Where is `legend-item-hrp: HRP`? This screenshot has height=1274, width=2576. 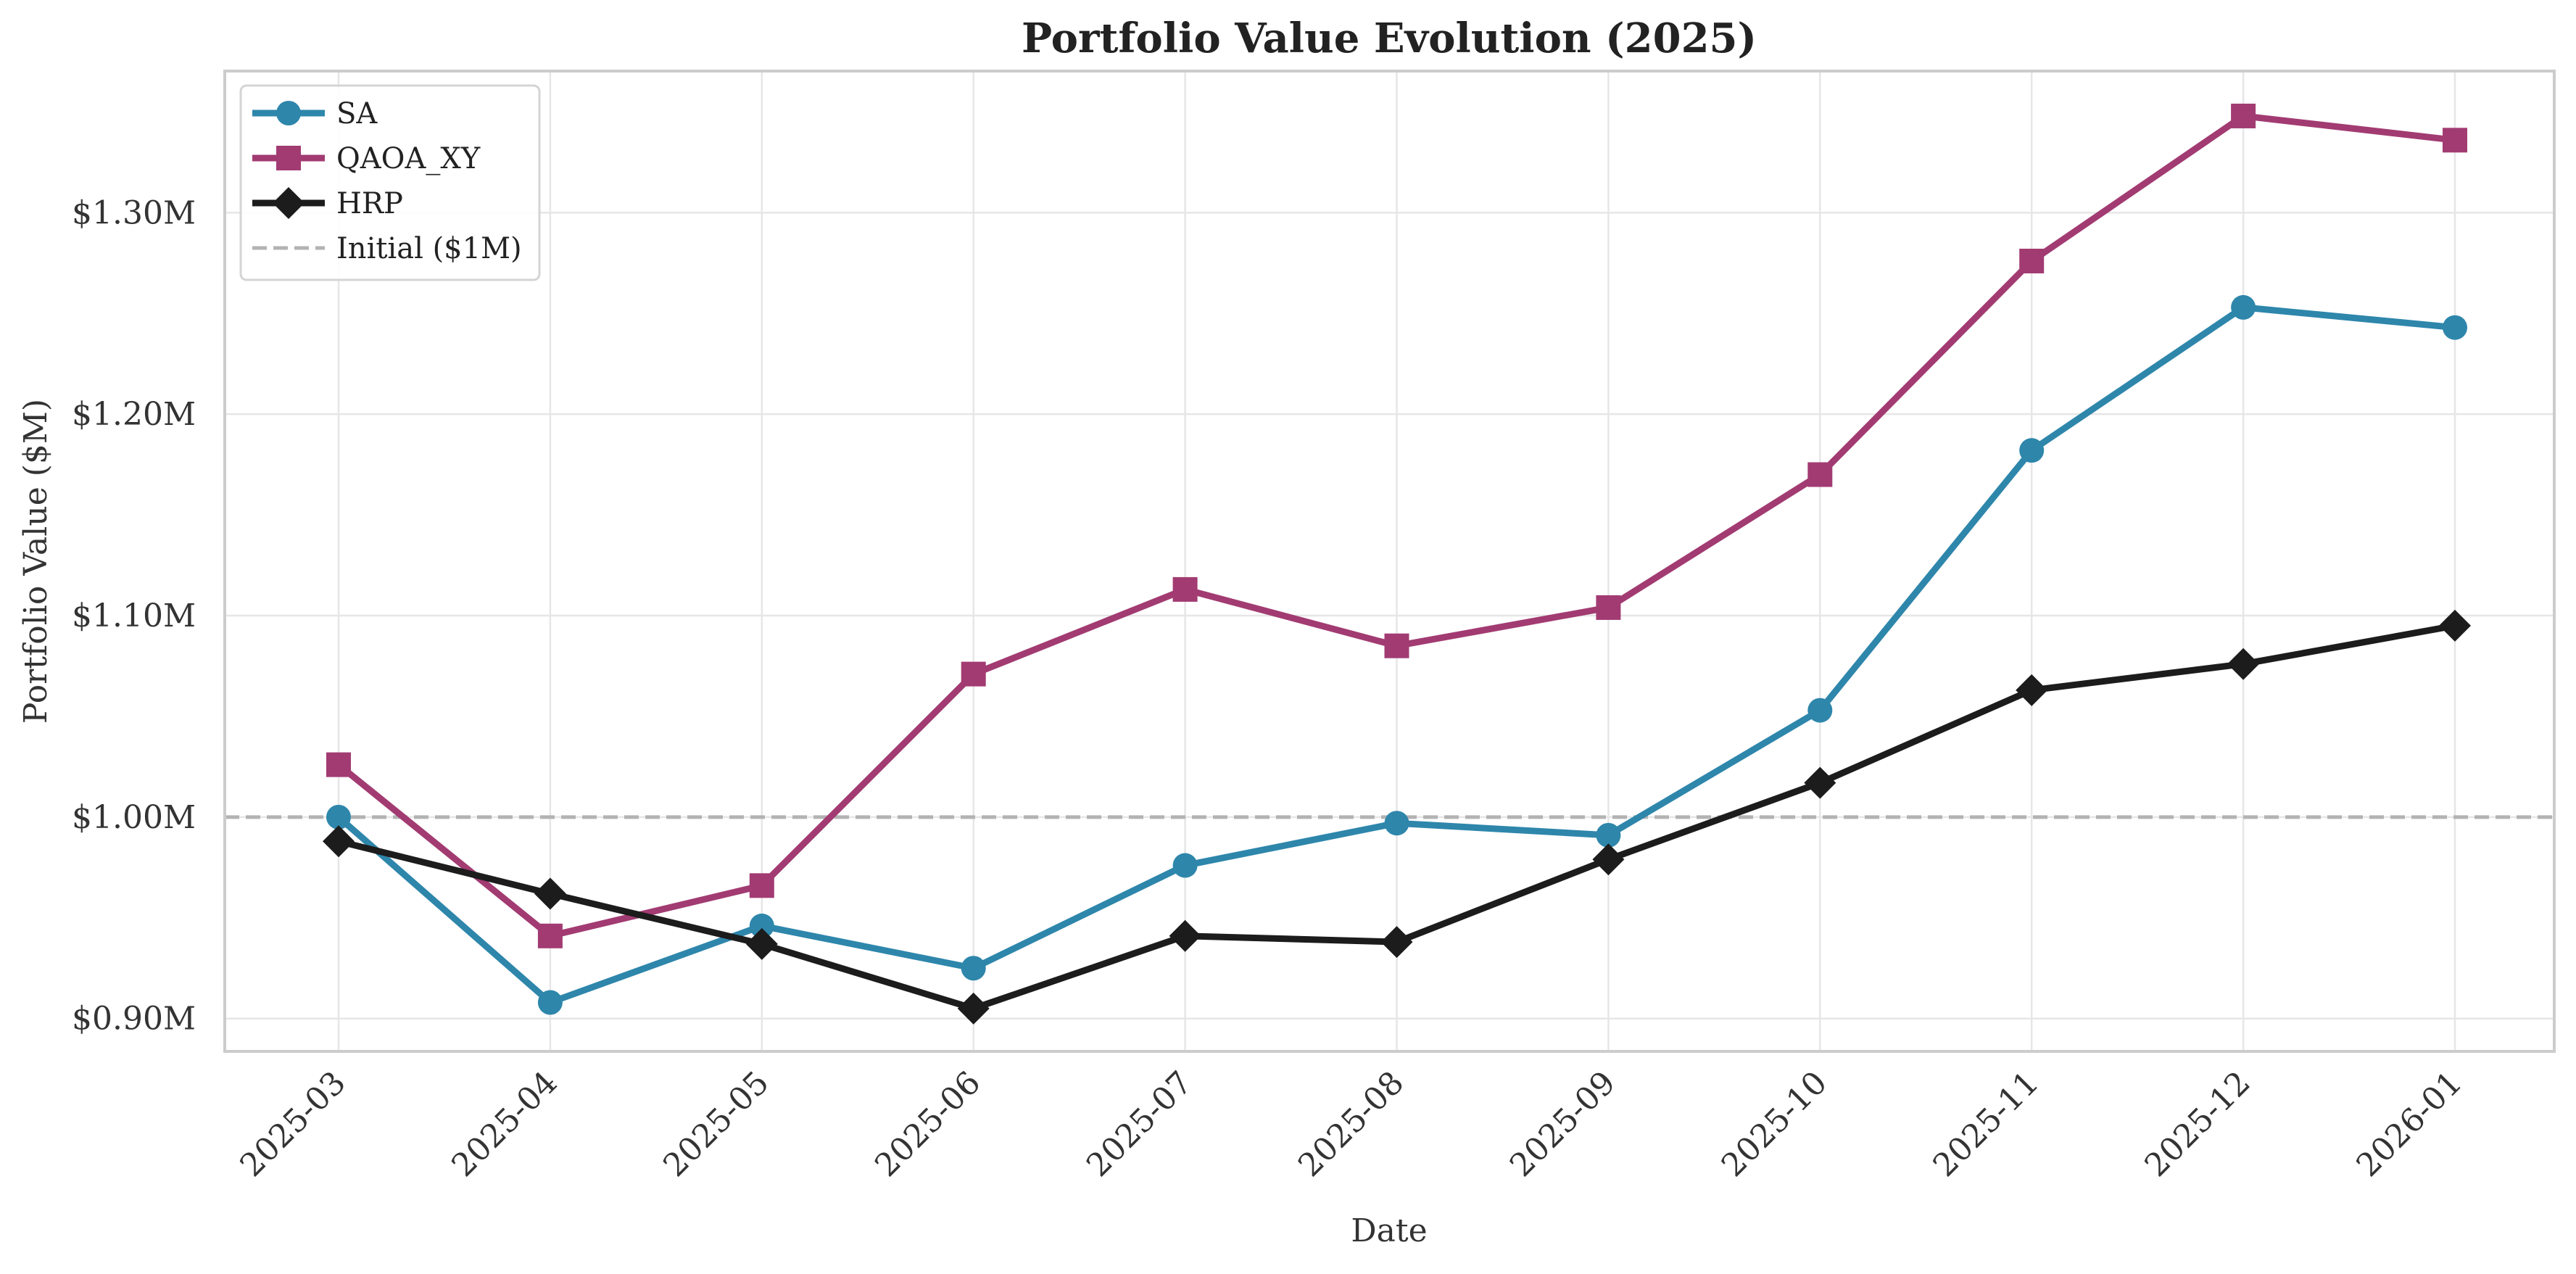 legend-item-hrp: HRP is located at coordinates (327, 204).